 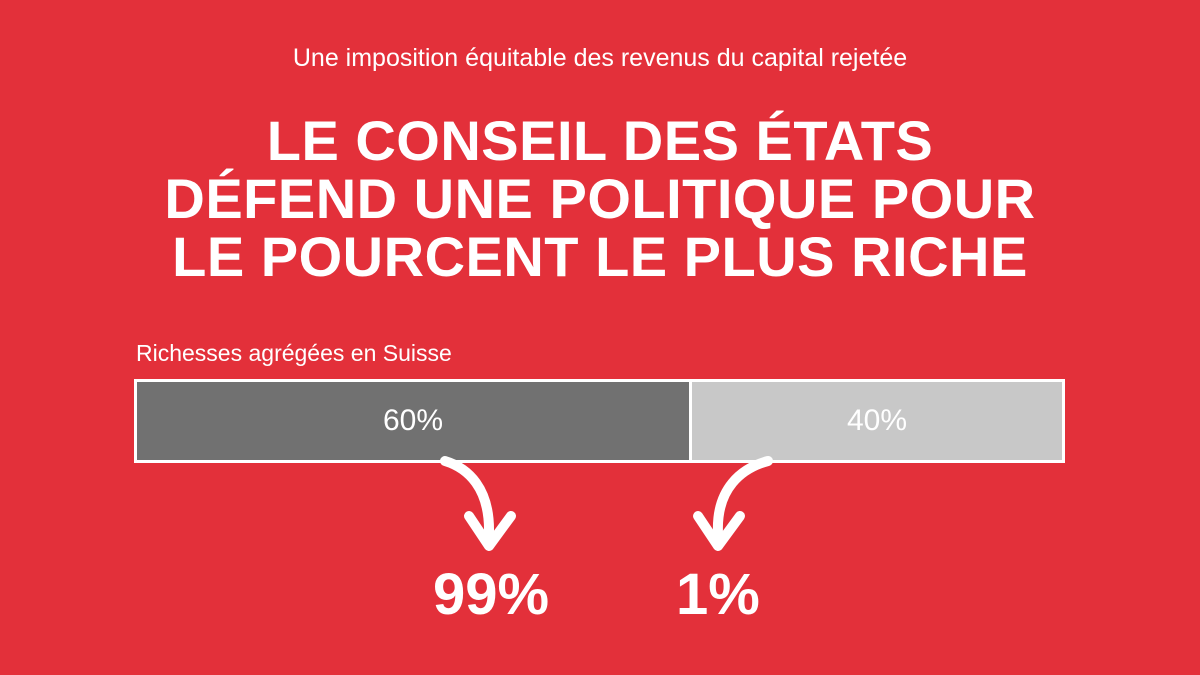 I want to click on headline-line-1: LE CONSEIL DES ÉTATS, so click(x=600, y=140).